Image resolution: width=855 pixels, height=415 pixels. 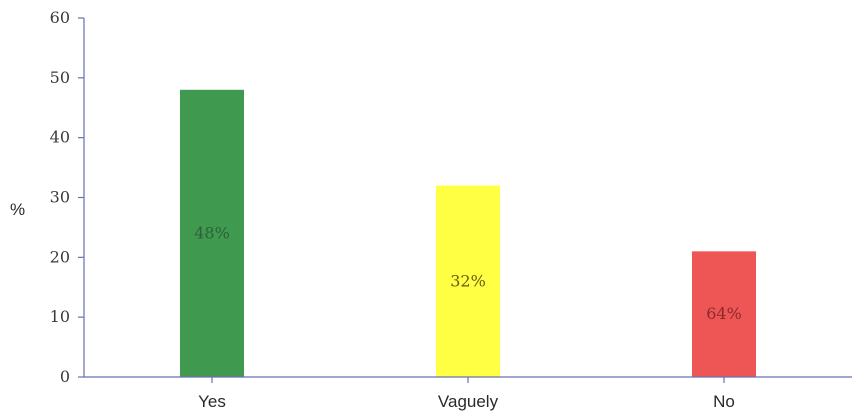 I want to click on data-label: 64%, so click(x=724, y=313).